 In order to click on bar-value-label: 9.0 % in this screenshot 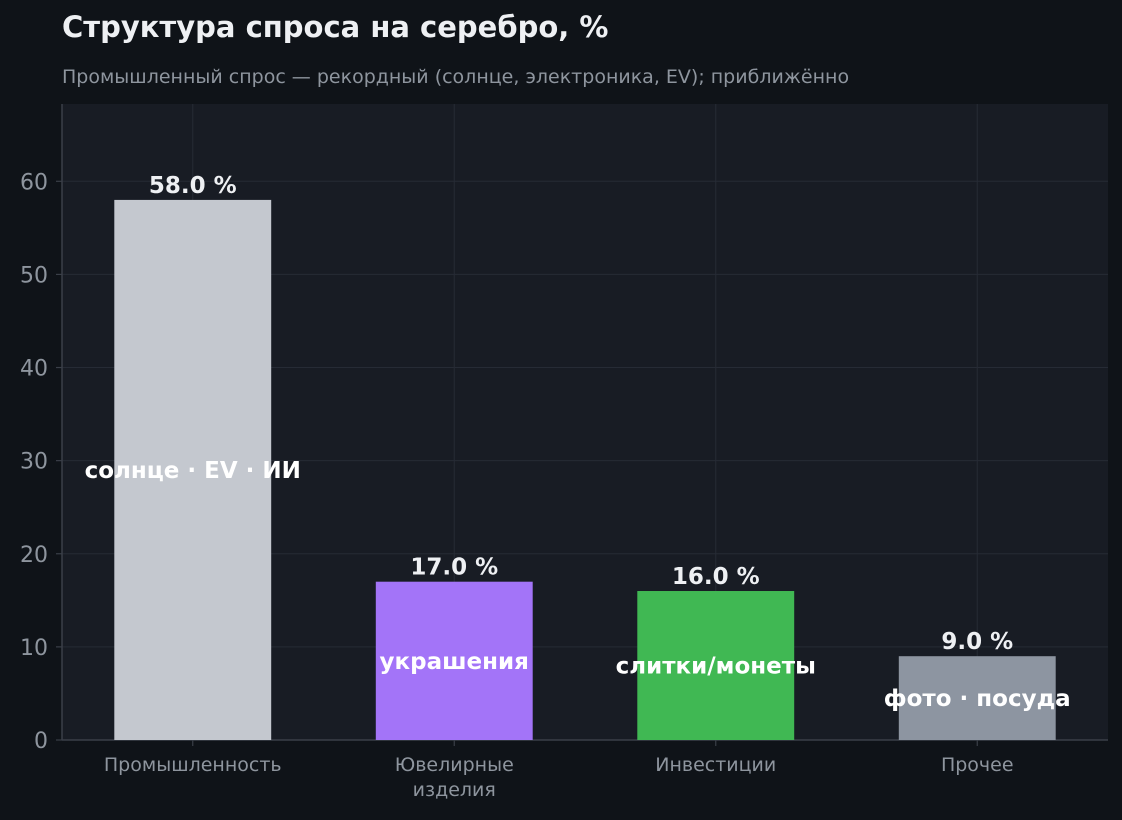, I will do `click(977, 642)`.